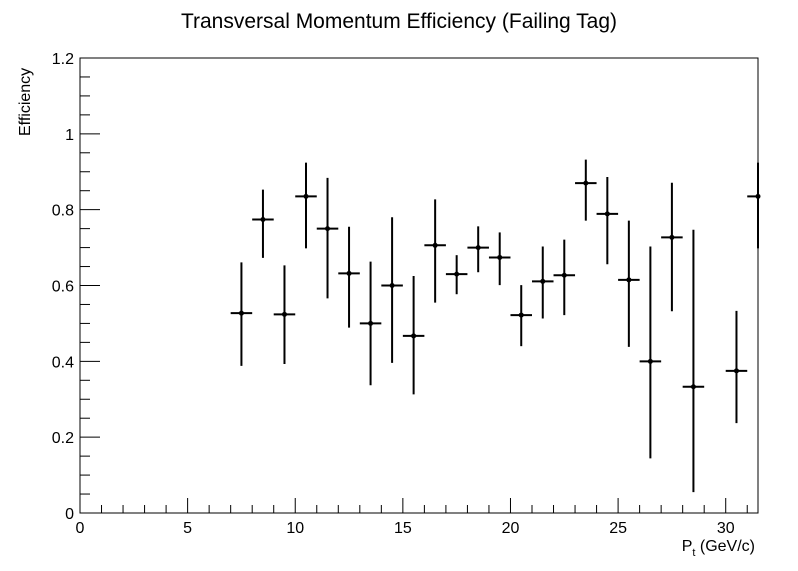  I want to click on y-tick-label: 1.2, so click(63, 59).